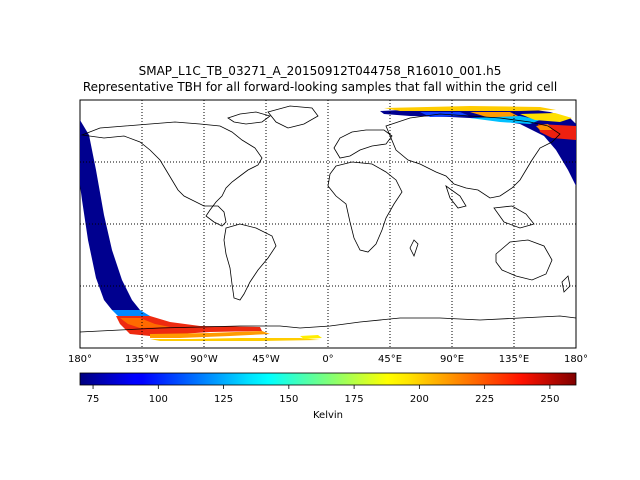 The image size is (640, 480). Describe the element at coordinates (514, 359) in the screenshot. I see `longitude-tick-label: 135°E` at that location.